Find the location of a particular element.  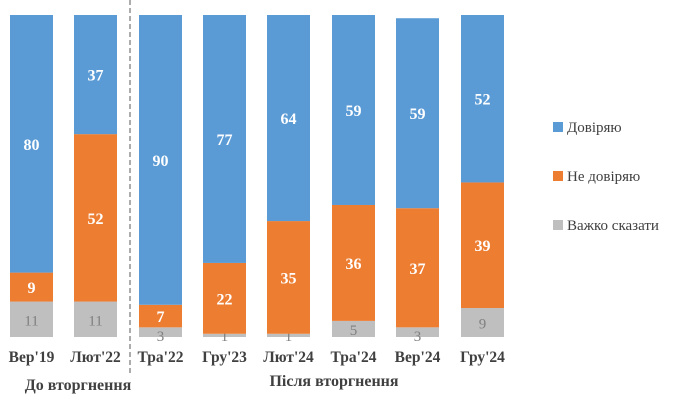

legend-label: Важко сказати is located at coordinates (613, 226).